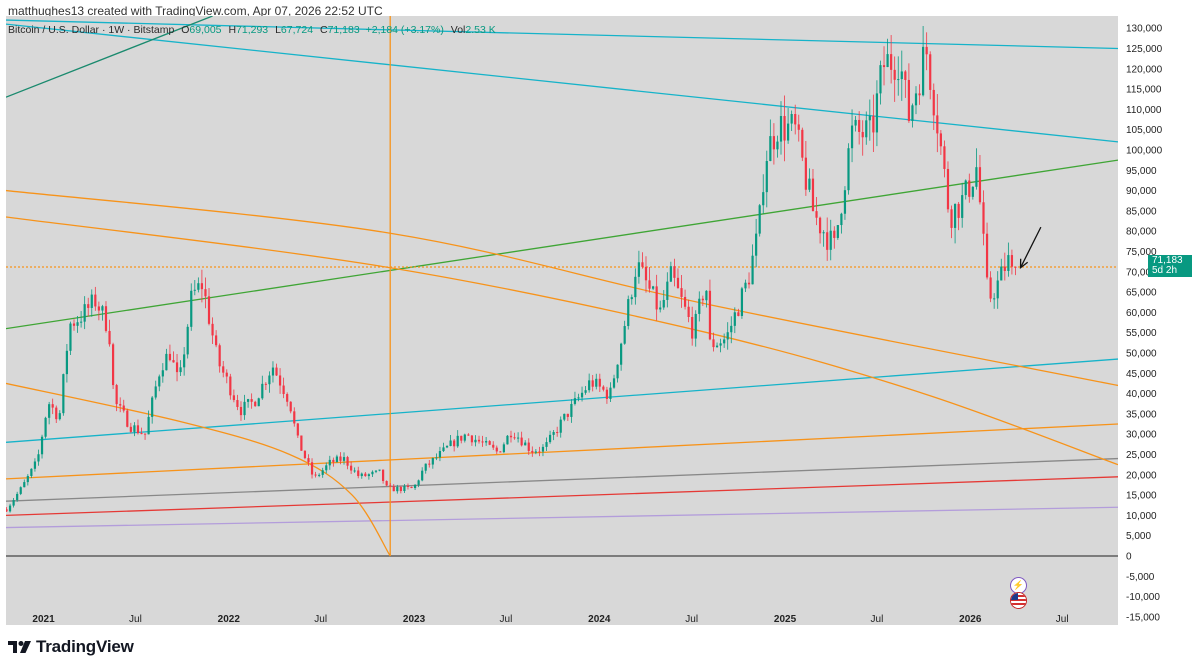 Image resolution: width=1200 pixels, height=666 pixels. I want to click on low-value: 67,724, so click(297, 30).